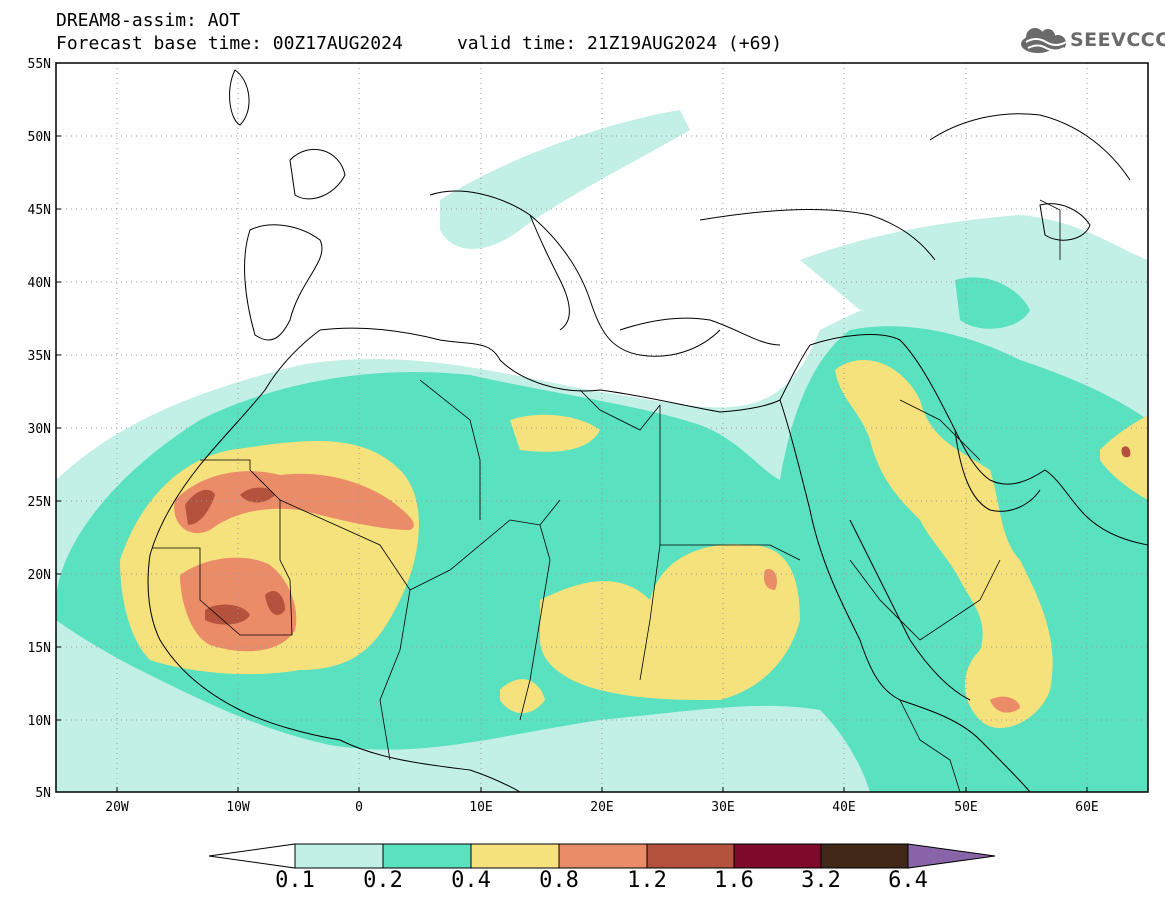 The height and width of the screenshot is (905, 1165). Describe the element at coordinates (843, 807) in the screenshot. I see `lon-label: 40E` at that location.